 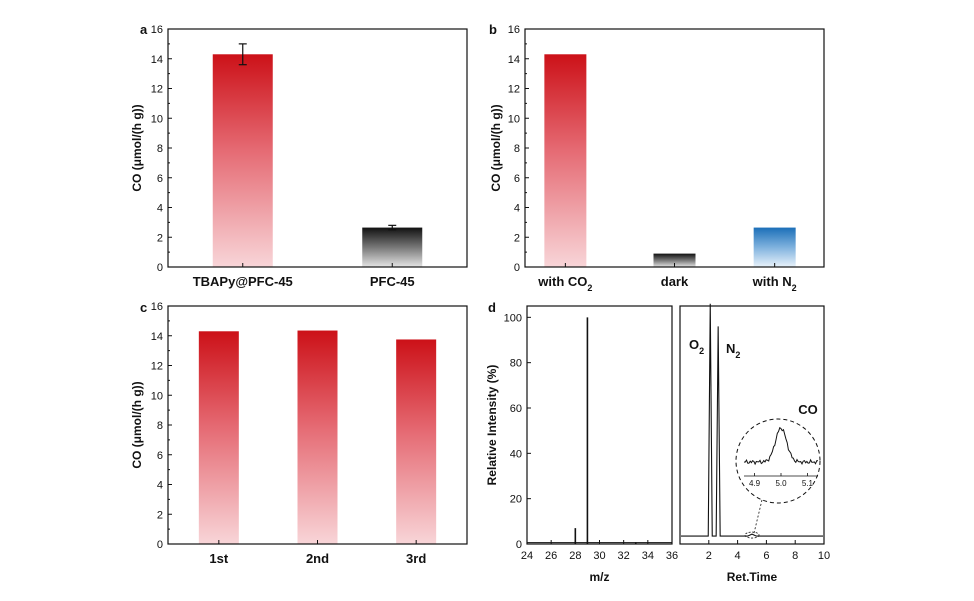 What do you see at coordinates (781, 446) in the screenshot?
I see `inset-co-peak-trace` at bounding box center [781, 446].